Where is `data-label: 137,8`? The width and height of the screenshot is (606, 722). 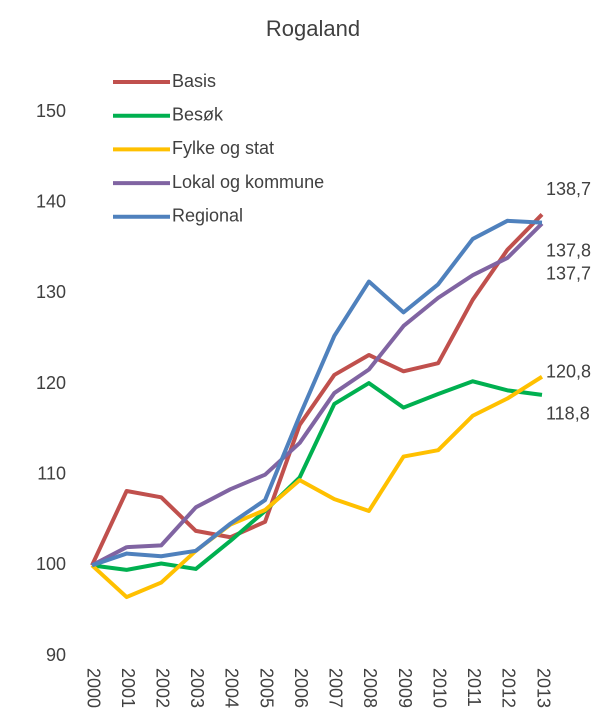
data-label: 137,8 is located at coordinates (568, 250).